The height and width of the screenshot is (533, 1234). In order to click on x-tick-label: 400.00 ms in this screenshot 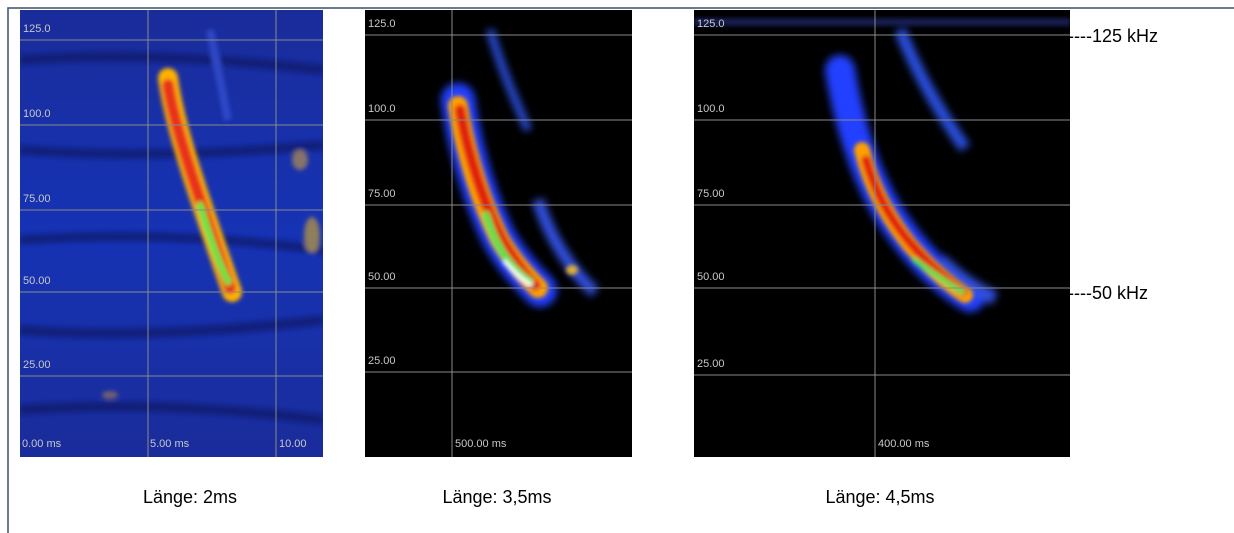, I will do `click(904, 444)`.